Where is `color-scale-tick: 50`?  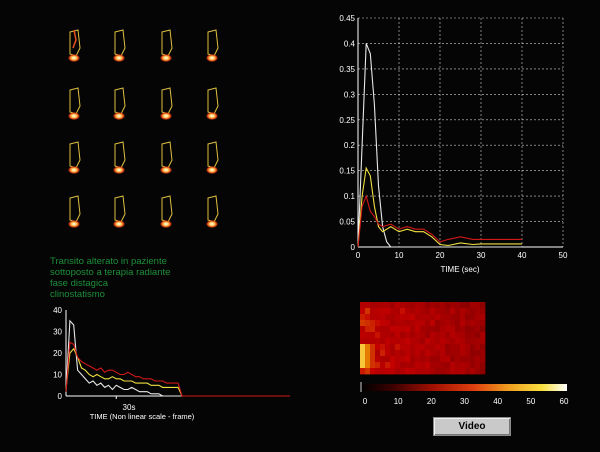 color-scale-tick: 50 is located at coordinates (530, 401).